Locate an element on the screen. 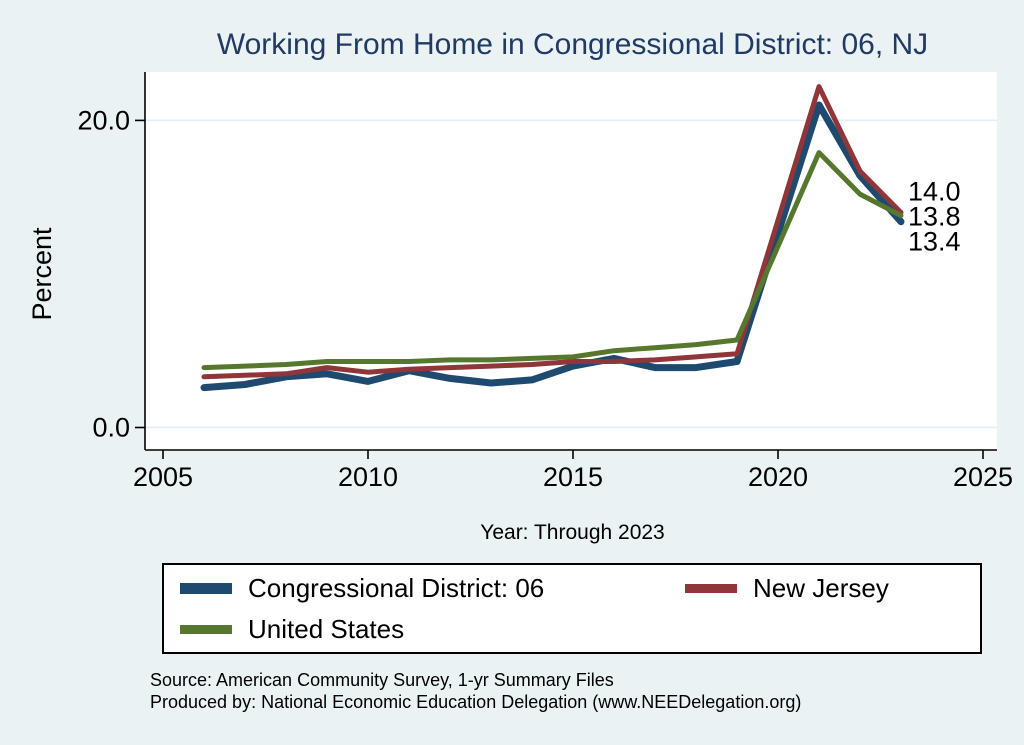 This screenshot has height=745, width=1024. legend-label-new-jersey: New Jersey is located at coordinates (821, 587).